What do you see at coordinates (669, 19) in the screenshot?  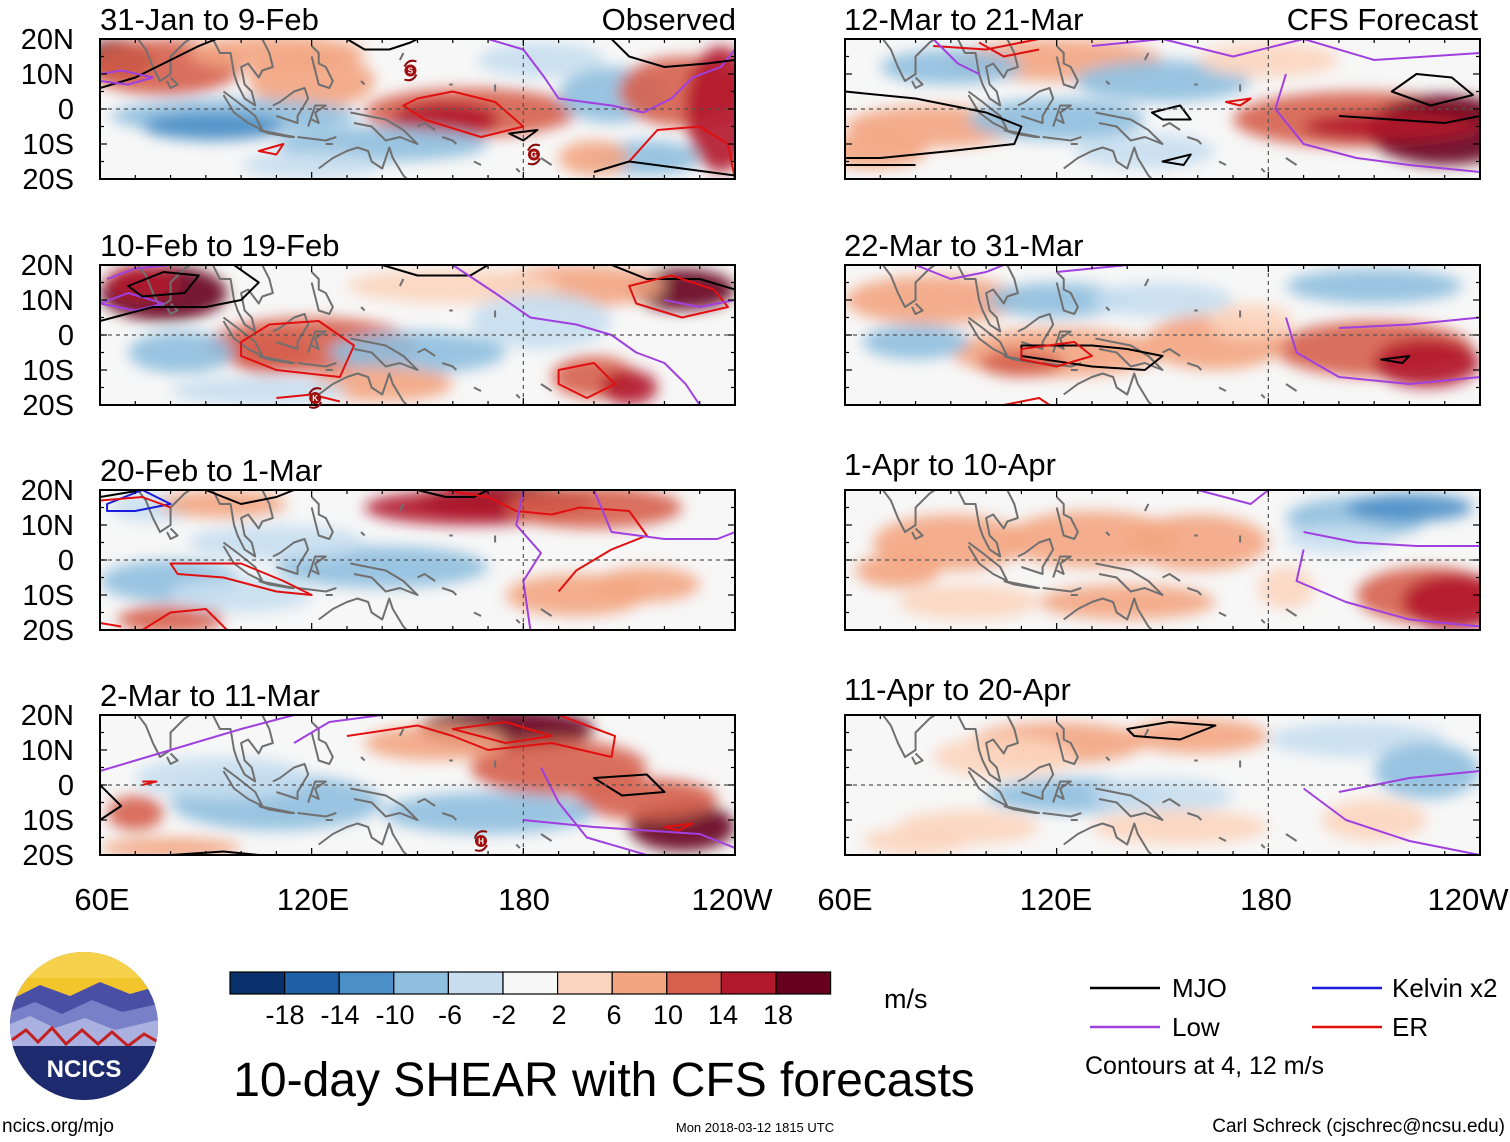 I see `observed-tag: Observed` at bounding box center [669, 19].